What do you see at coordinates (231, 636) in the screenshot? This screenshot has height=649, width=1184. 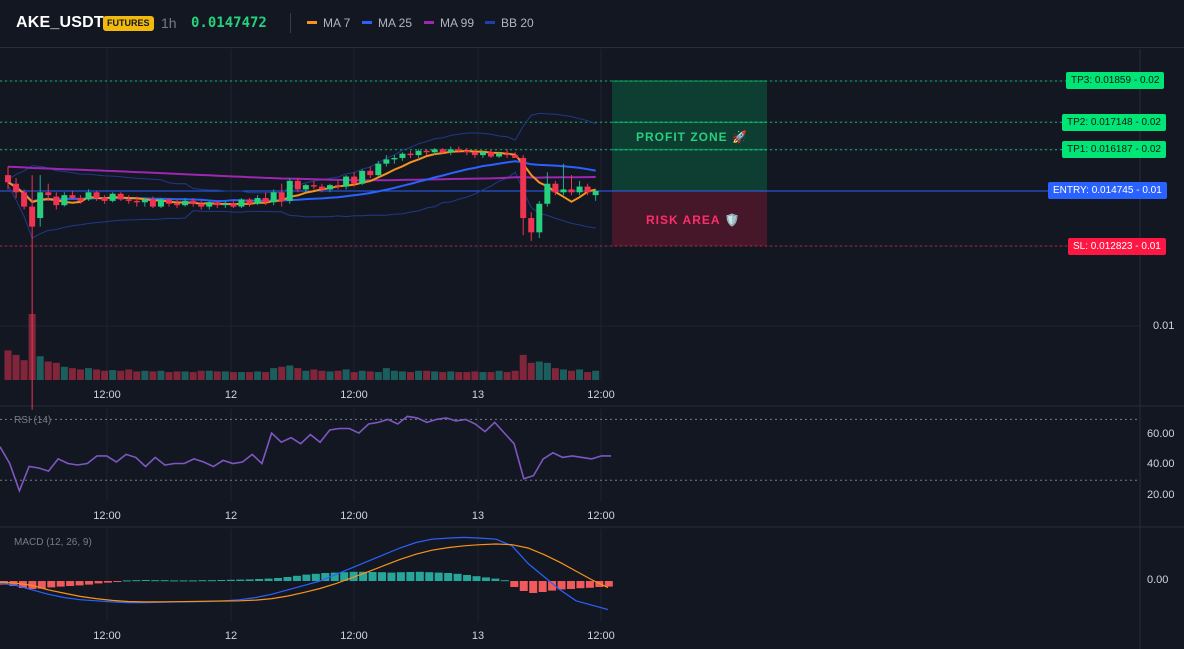 I see `macd-time-label: 12` at bounding box center [231, 636].